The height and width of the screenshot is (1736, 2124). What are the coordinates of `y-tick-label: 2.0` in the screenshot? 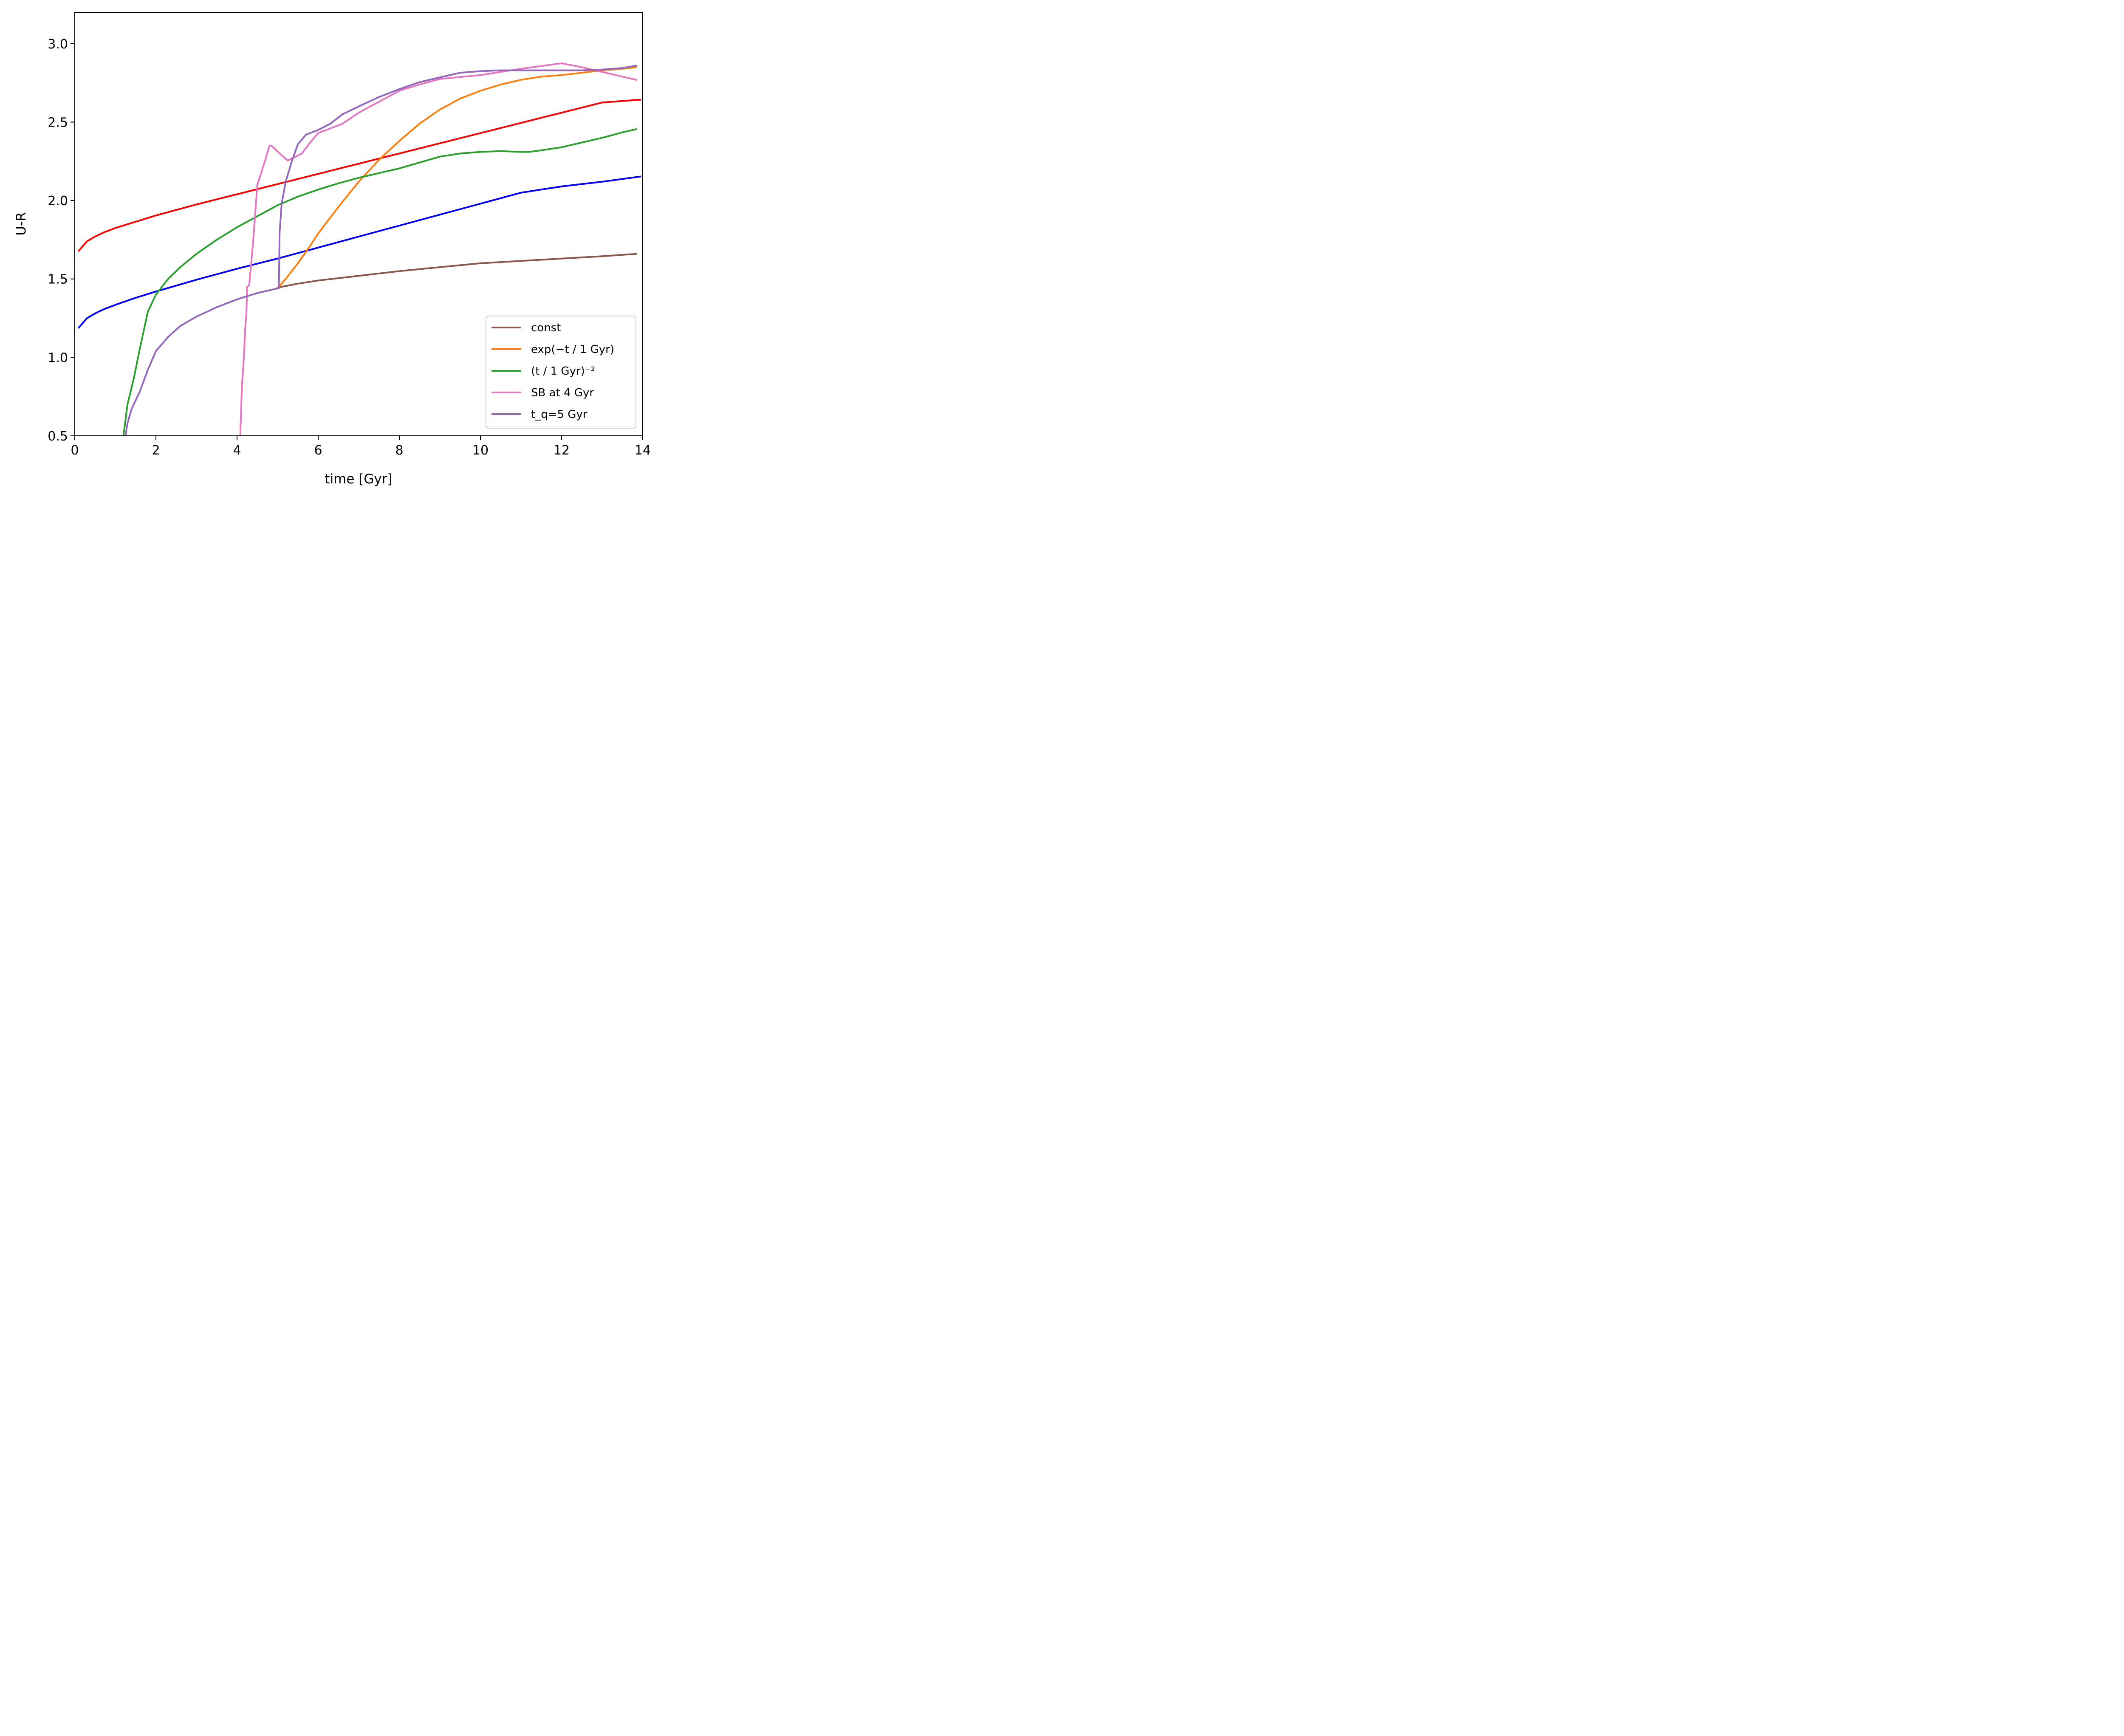 It's located at (58, 202).